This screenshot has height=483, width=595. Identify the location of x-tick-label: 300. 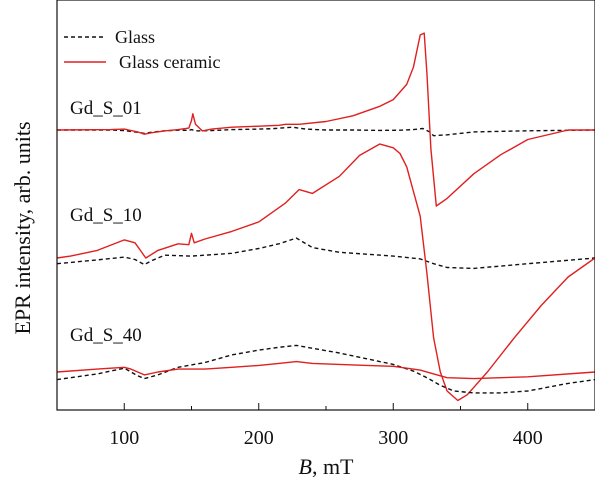
(393, 438).